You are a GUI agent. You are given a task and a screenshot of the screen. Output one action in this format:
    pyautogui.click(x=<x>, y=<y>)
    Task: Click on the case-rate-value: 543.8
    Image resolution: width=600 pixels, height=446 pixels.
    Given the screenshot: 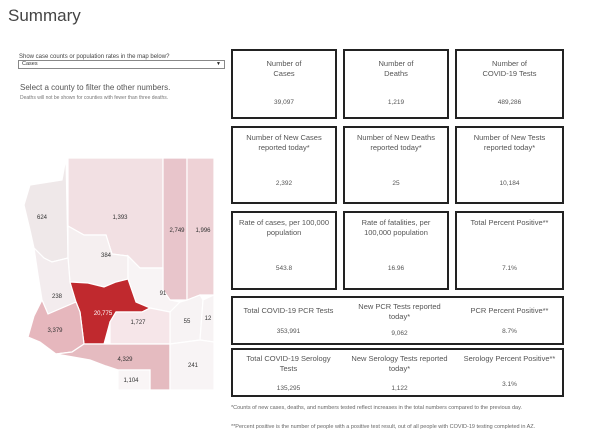 What is the action you would take?
    pyautogui.click(x=284, y=268)
    